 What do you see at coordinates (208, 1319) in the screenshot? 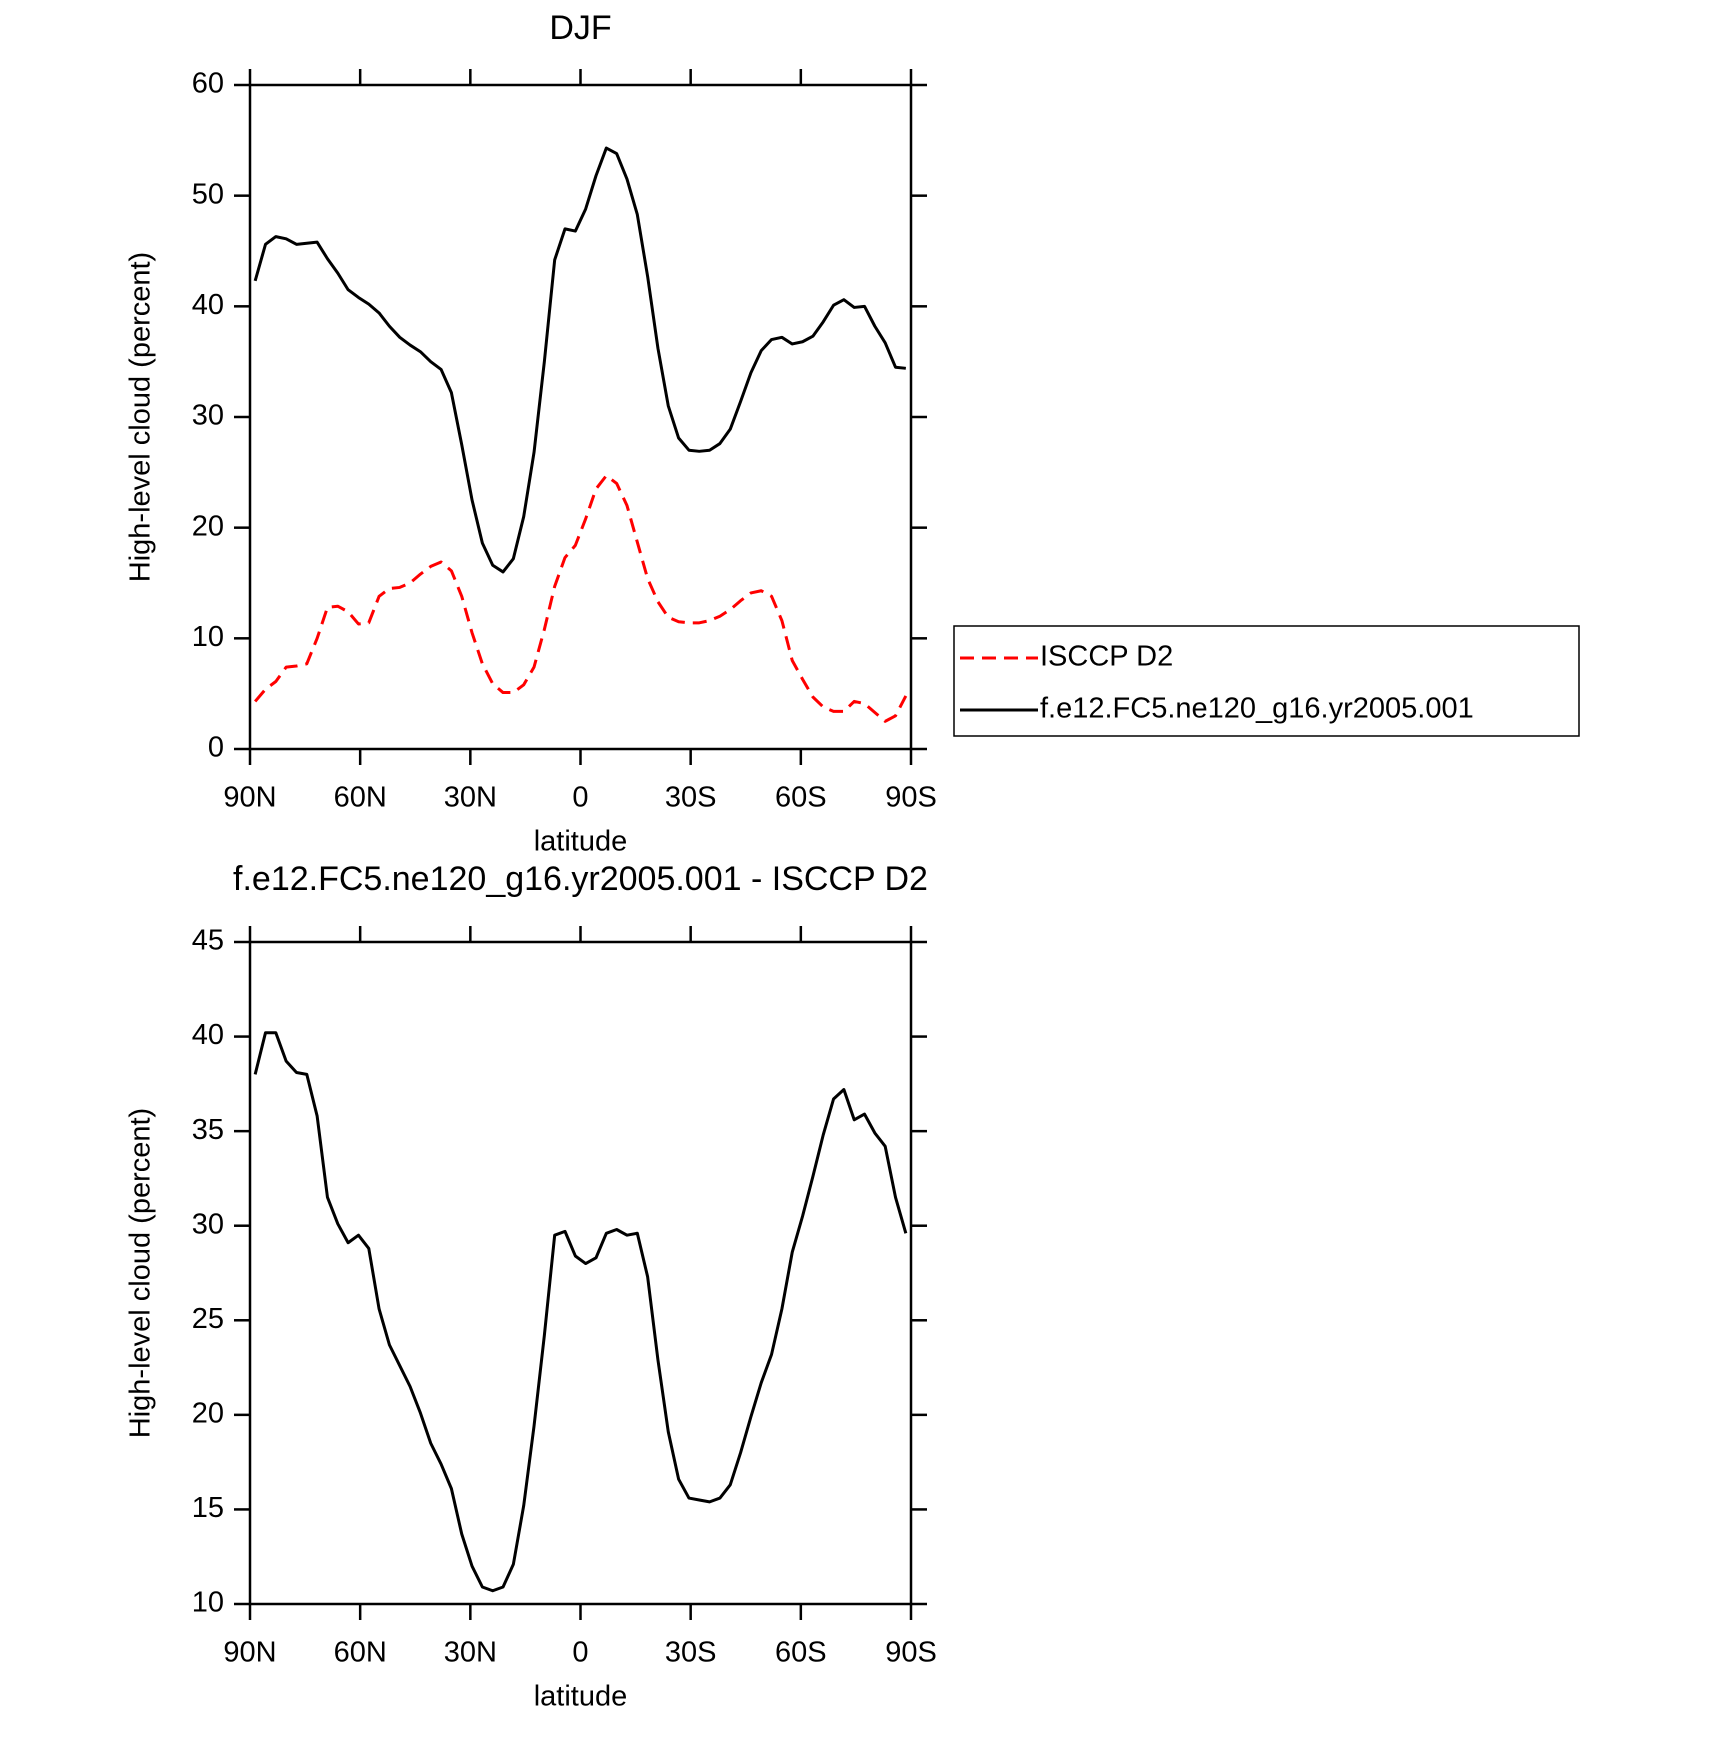
I see `y-tick-label: 25` at bounding box center [208, 1319].